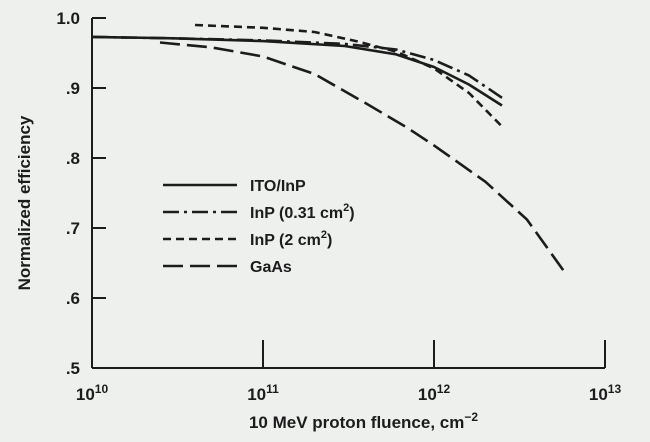 The height and width of the screenshot is (442, 650). Describe the element at coordinates (434, 393) in the screenshot. I see `x-tick-label: 1012` at that location.